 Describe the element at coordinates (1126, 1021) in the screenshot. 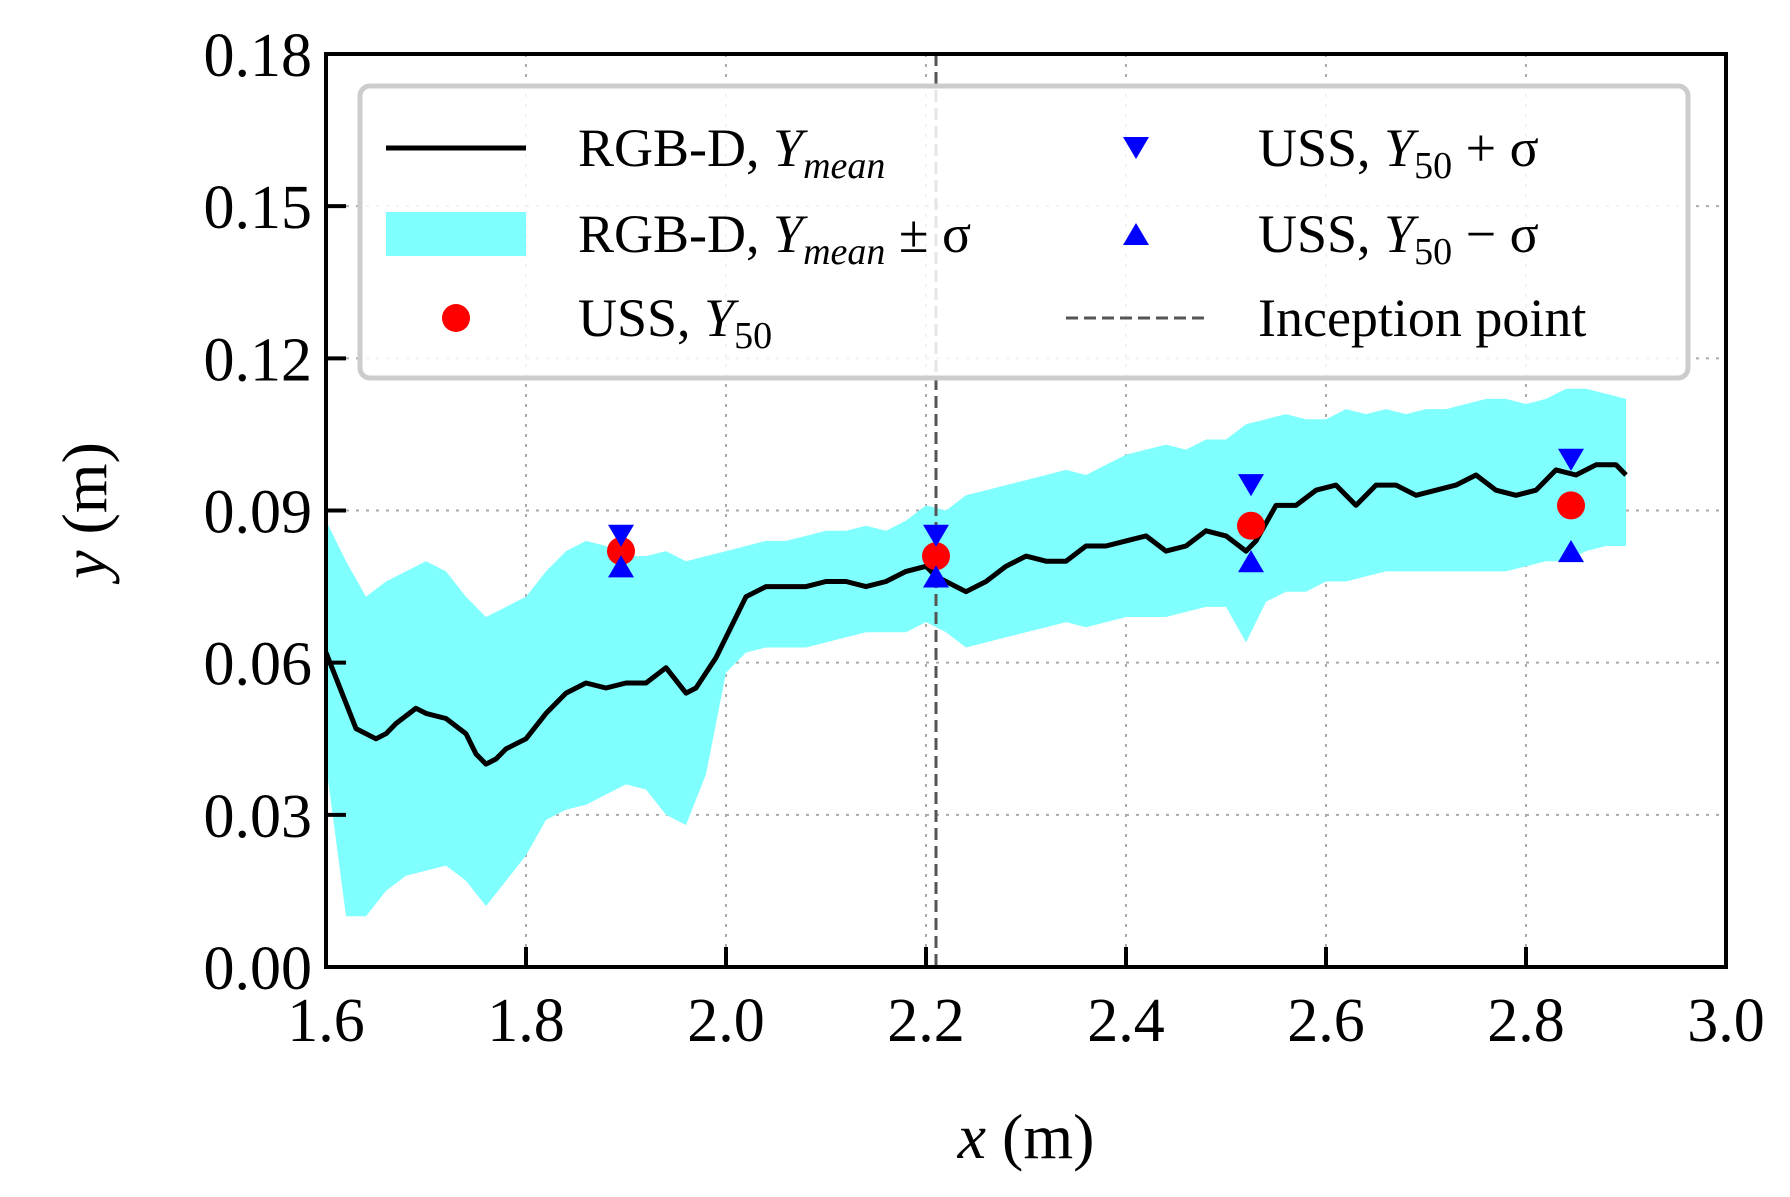

I see `x-tick-label: 2.4` at that location.